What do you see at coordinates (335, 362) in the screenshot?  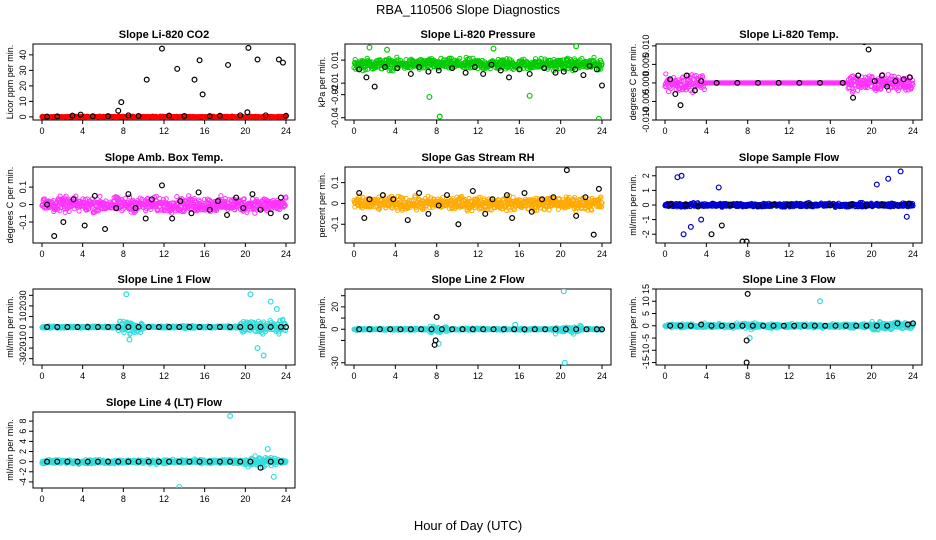 I see `y-tick-label: -30` at bounding box center [335, 362].